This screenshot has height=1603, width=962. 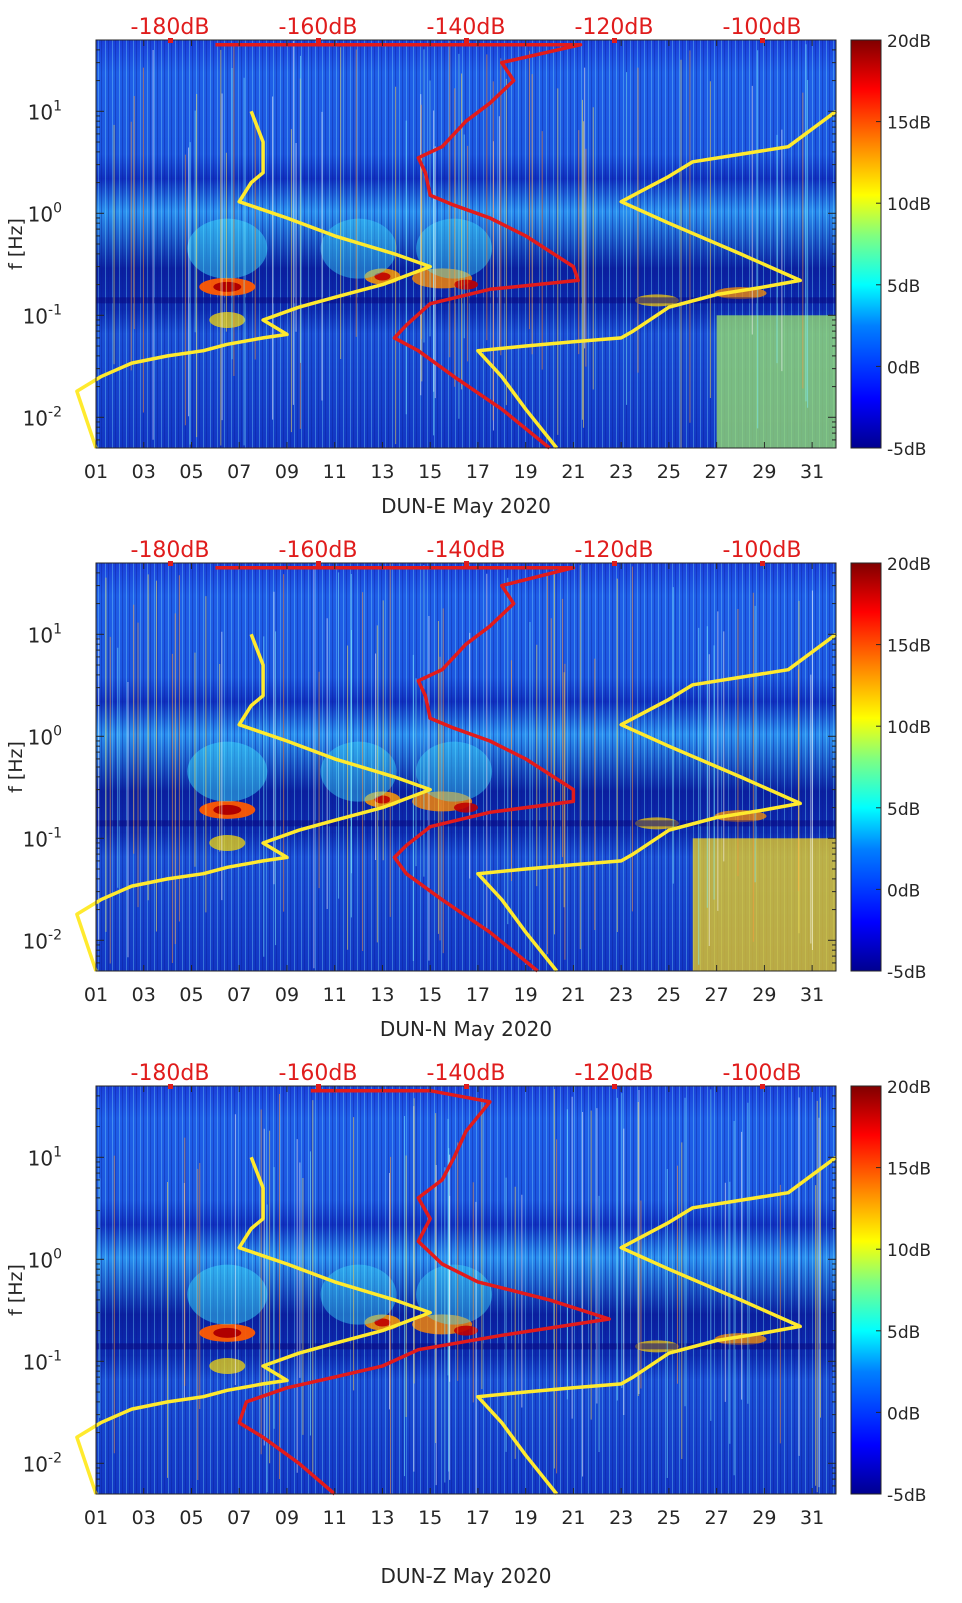 What do you see at coordinates (45, 1157) in the screenshot?
I see `y-tick-label: 10¹` at bounding box center [45, 1157].